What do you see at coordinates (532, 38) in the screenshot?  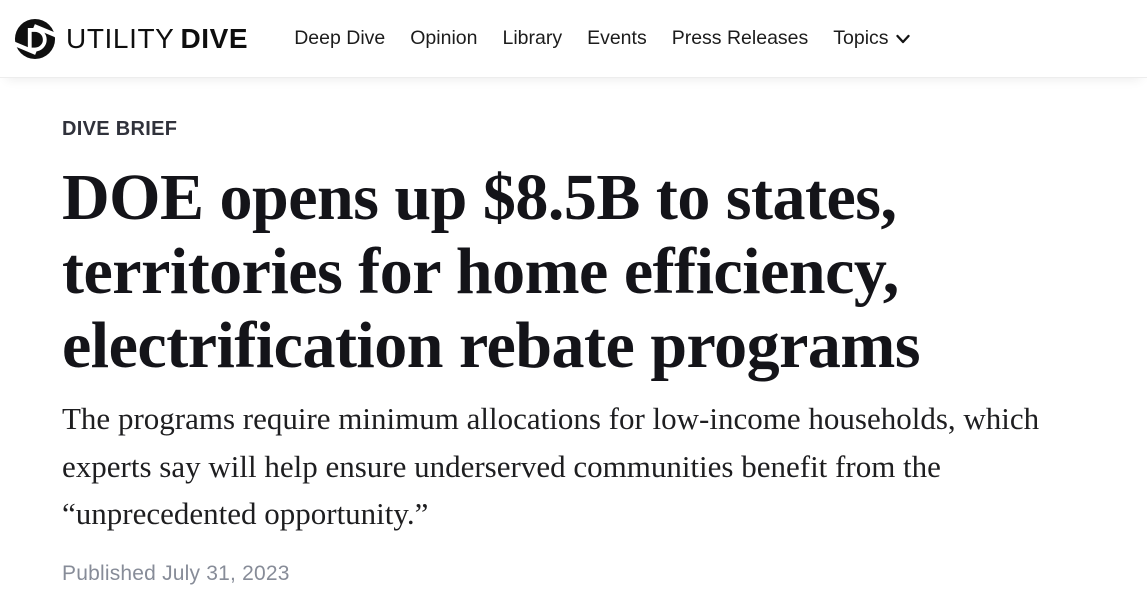 I see `nav-item-library: Library` at bounding box center [532, 38].